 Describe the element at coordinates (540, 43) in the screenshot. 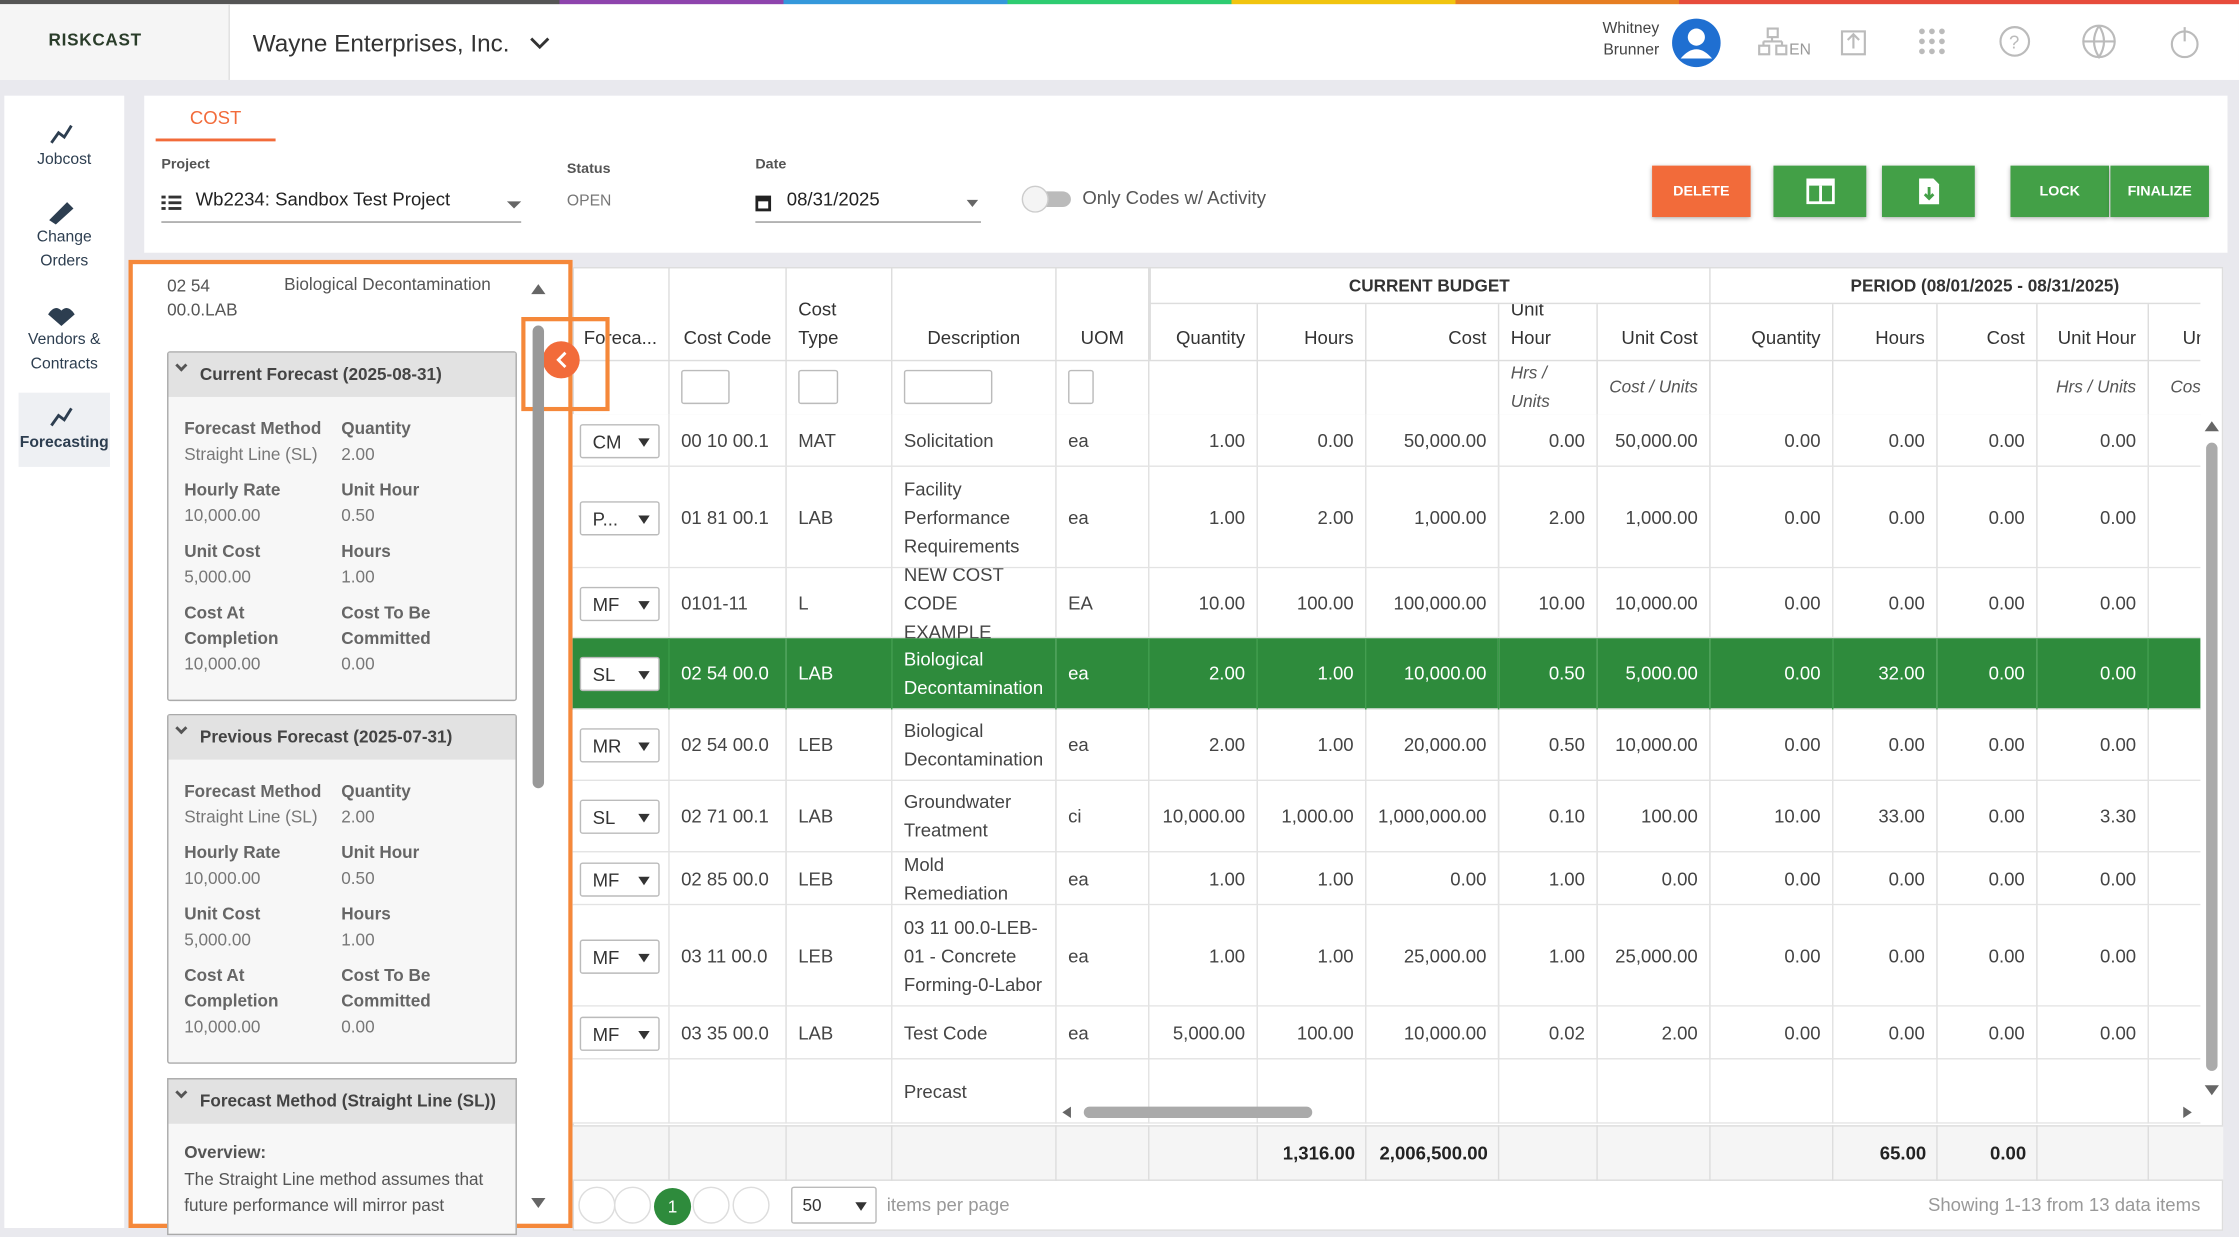

I see `company-dropdown` at that location.